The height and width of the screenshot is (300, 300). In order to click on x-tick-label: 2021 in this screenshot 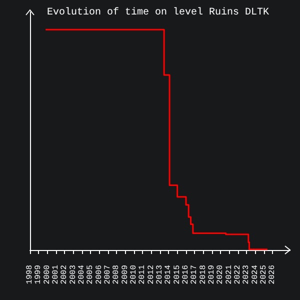, I will do `click(229, 274)`.